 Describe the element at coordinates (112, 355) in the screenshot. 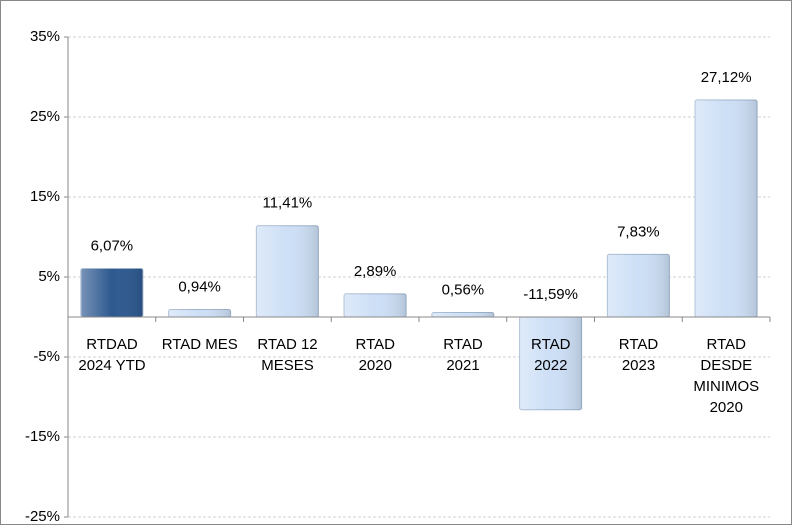

I see `x-tick-label: RTDAD 2024 YTD` at that location.